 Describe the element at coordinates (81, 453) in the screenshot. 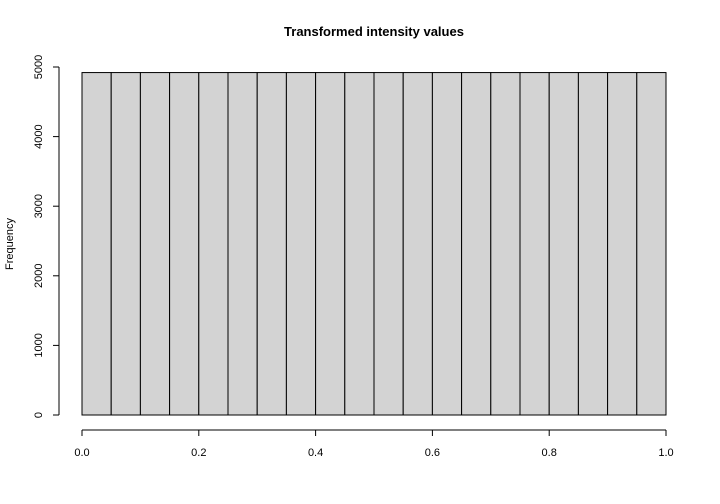

I see `x-tick-label: 0.0` at that location.